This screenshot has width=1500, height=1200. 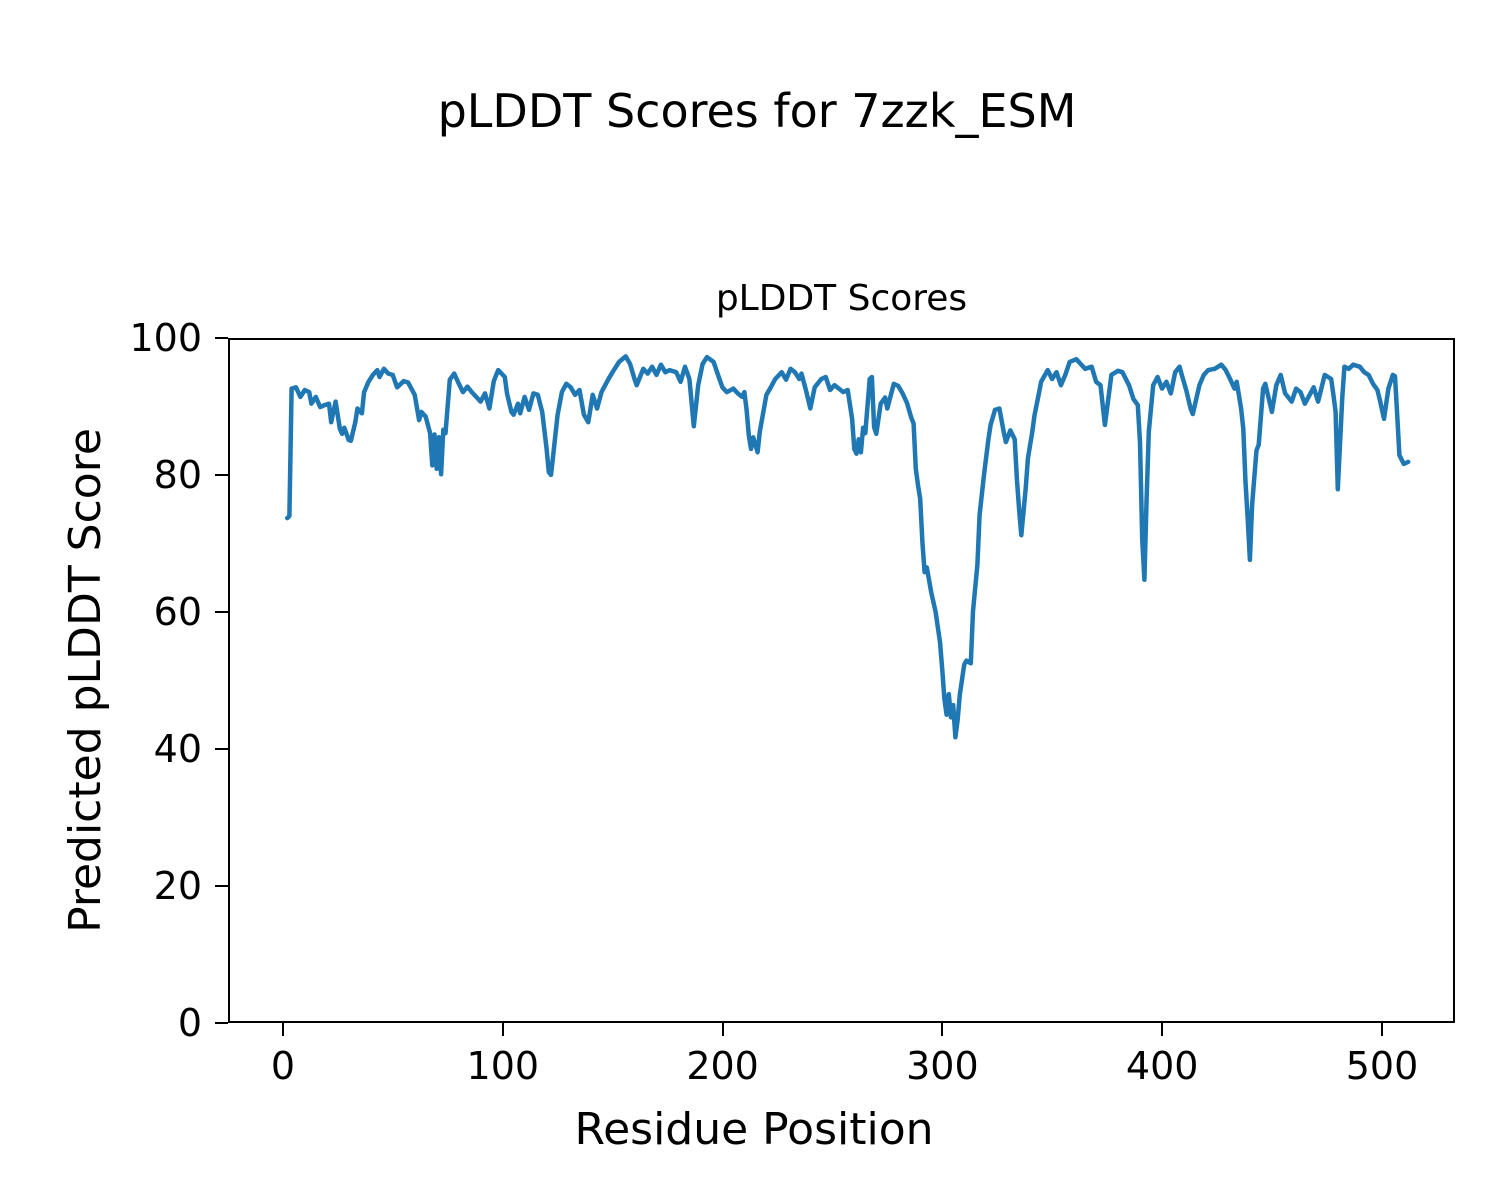 What do you see at coordinates (1382, 1066) in the screenshot?
I see `x-tick-label: 500` at bounding box center [1382, 1066].